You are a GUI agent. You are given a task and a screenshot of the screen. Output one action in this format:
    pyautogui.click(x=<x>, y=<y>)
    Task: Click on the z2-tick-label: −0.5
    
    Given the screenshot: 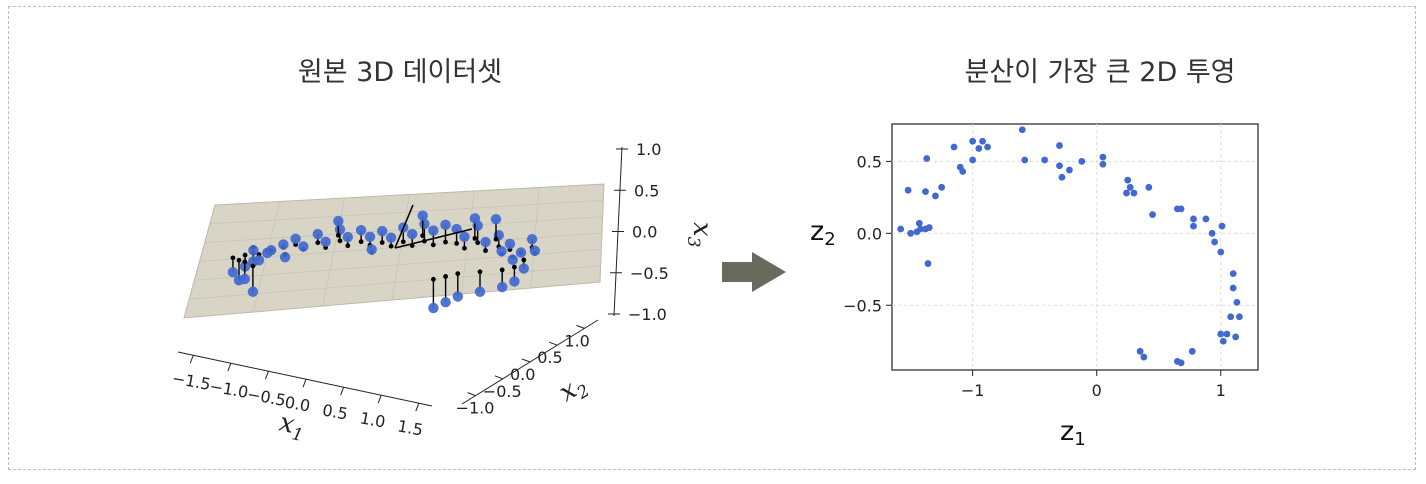 What is the action you would take?
    pyautogui.click(x=862, y=305)
    